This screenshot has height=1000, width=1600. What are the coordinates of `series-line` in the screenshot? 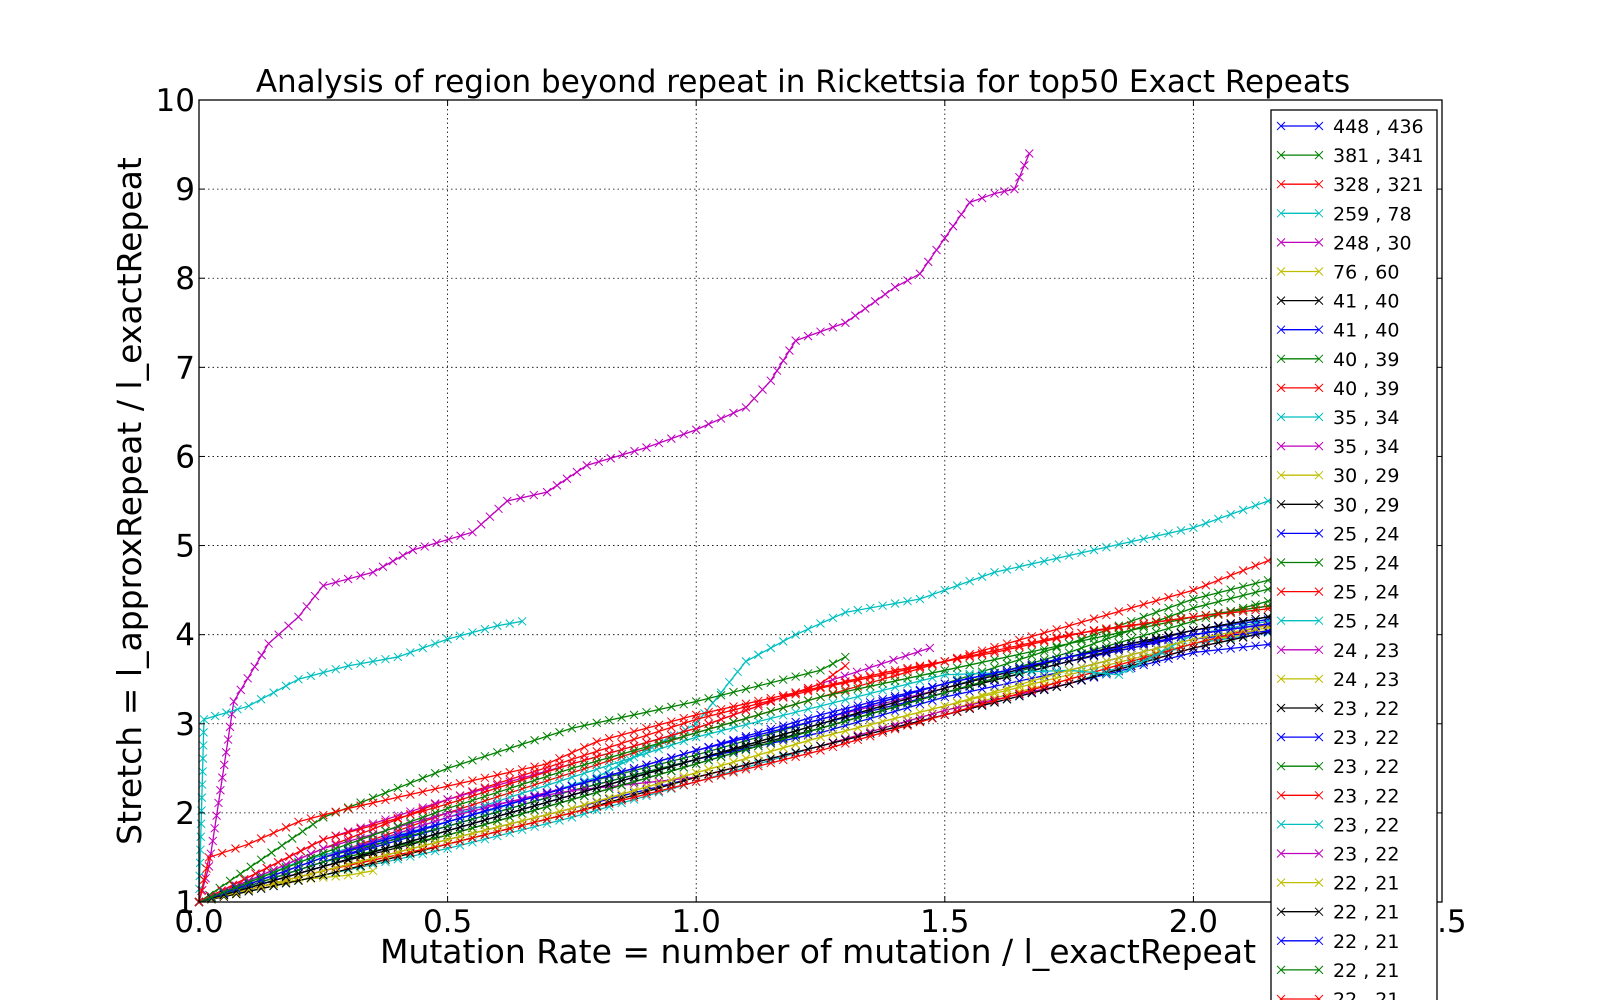 It's located at (360, 761).